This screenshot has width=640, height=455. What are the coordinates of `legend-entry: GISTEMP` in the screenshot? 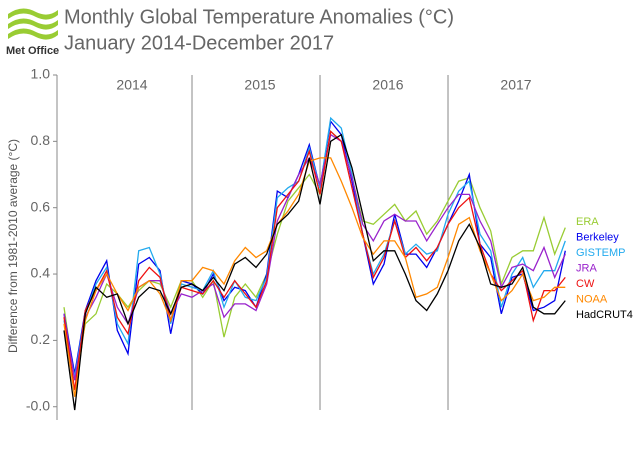 It's located at (601, 253).